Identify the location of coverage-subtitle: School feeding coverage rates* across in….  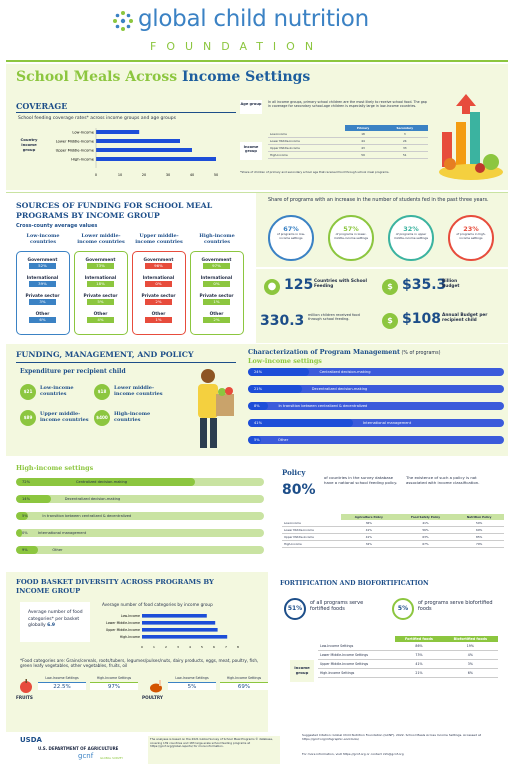
(97, 118).